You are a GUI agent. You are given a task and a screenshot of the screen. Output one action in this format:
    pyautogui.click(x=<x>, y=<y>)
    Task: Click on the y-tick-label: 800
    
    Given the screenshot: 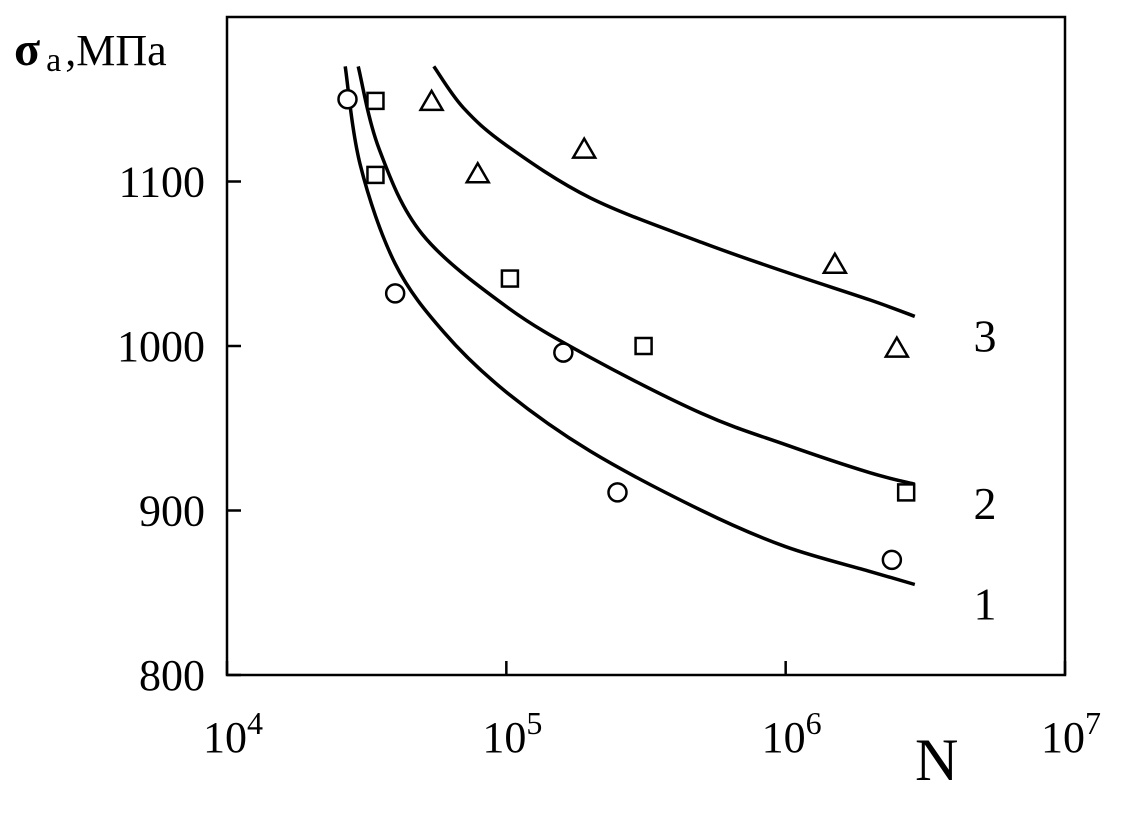 What is the action you would take?
    pyautogui.click(x=172, y=675)
    